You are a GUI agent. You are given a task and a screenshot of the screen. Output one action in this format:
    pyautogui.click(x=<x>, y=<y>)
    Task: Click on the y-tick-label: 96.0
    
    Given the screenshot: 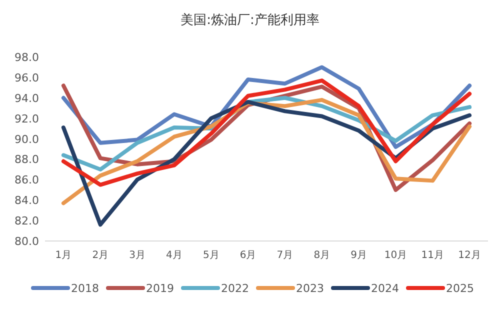 What is the action you would take?
    pyautogui.click(x=26, y=77)
    